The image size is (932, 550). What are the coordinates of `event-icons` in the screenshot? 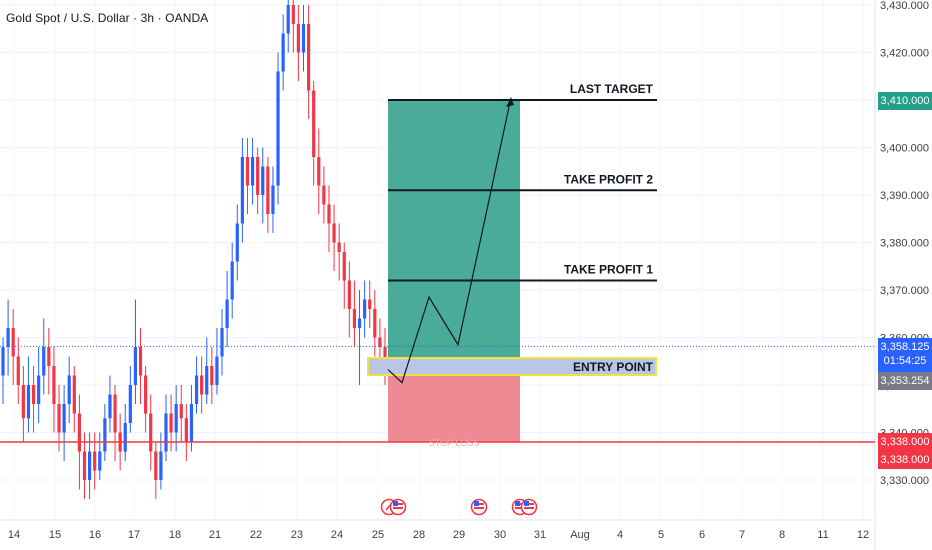 It's located at (459, 507).